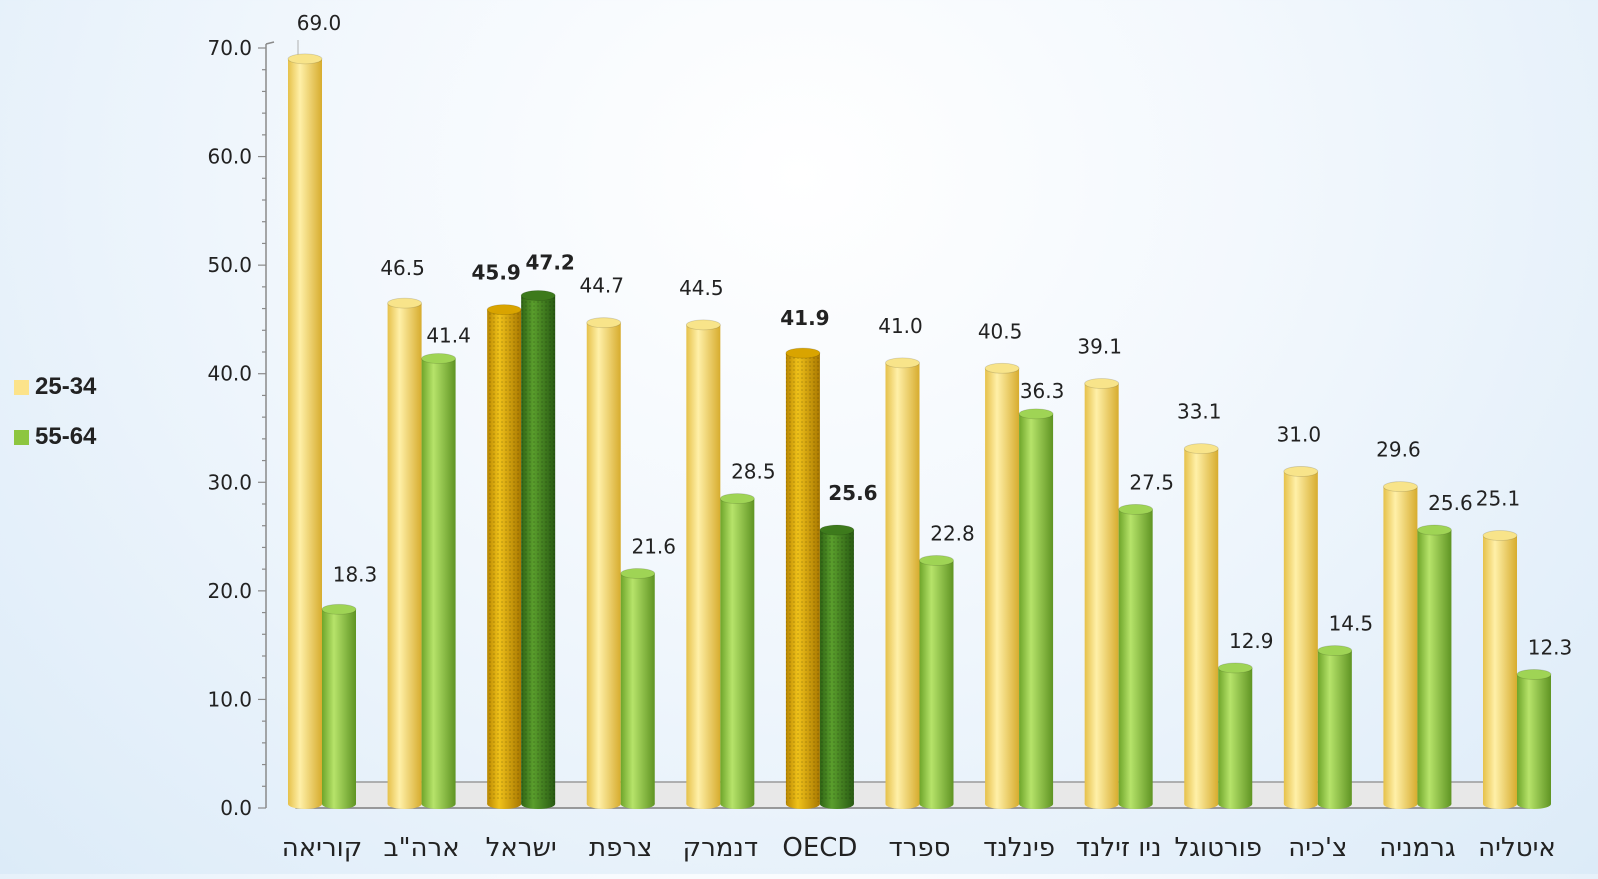 The height and width of the screenshot is (879, 1598). I want to click on data-label-55-64-12: 12.3, so click(1550, 647).